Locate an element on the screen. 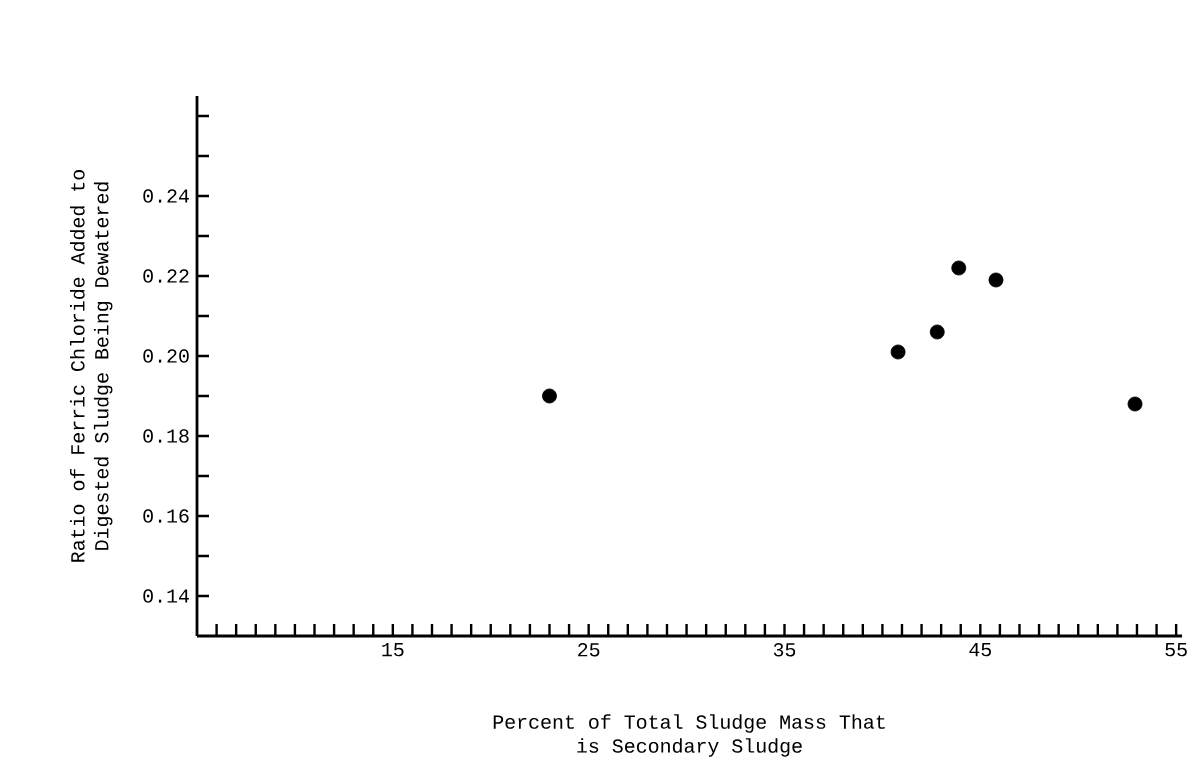  x-tick-label: 45 is located at coordinates (980, 650).